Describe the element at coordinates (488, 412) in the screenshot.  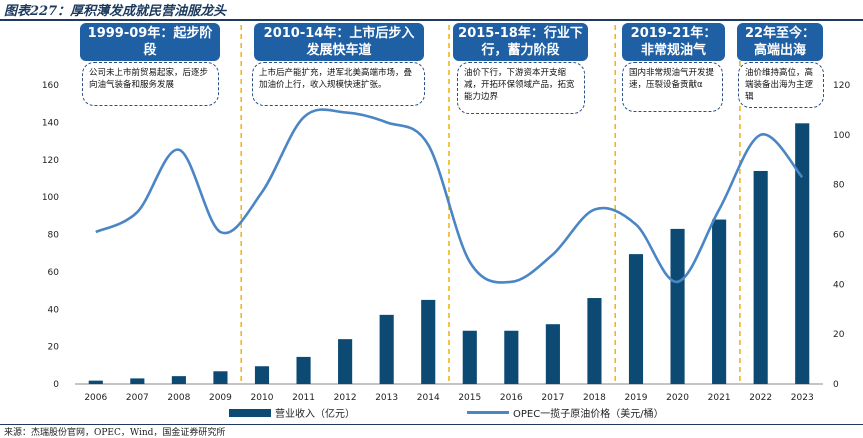
I see `legend-line-swatch` at that location.